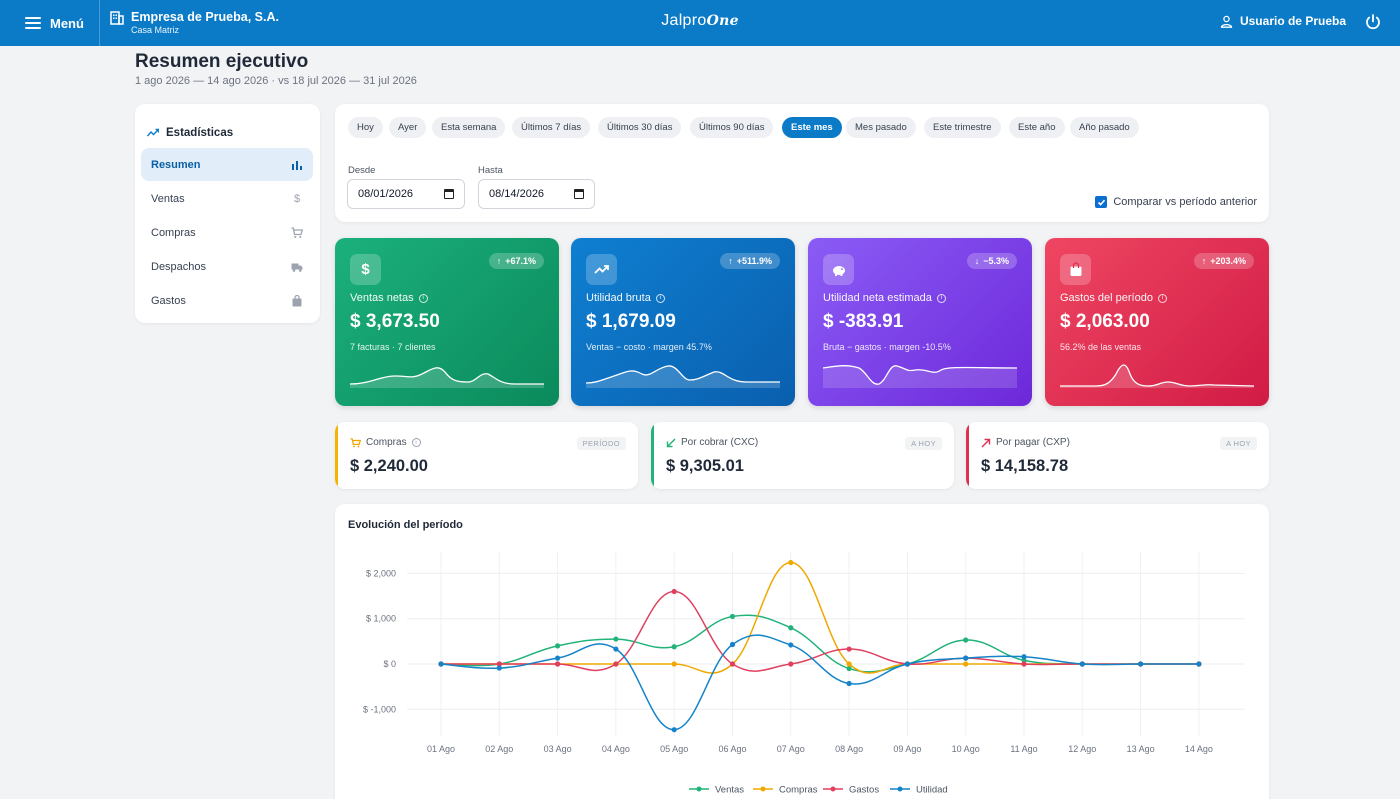  Describe the element at coordinates (67, 23) in the screenshot. I see `menu-label: Menú` at that location.